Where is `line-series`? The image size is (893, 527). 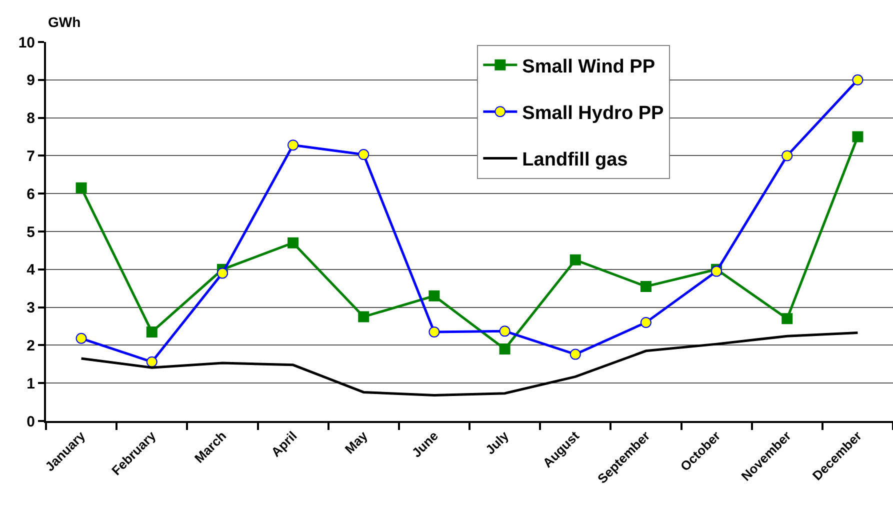 line-series is located at coordinates (469, 363).